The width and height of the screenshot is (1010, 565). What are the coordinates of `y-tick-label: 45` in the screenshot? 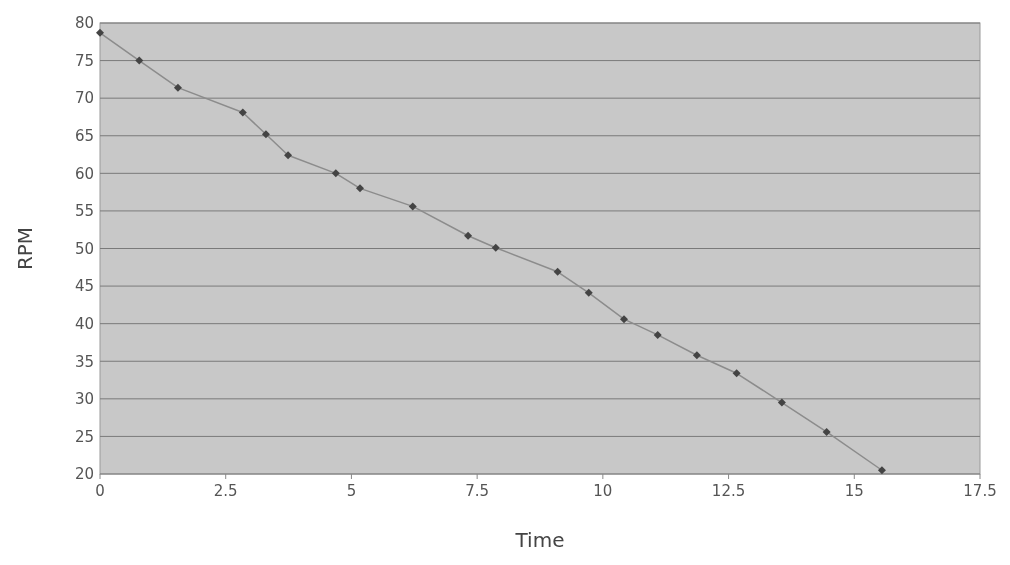 It's located at (84, 286).